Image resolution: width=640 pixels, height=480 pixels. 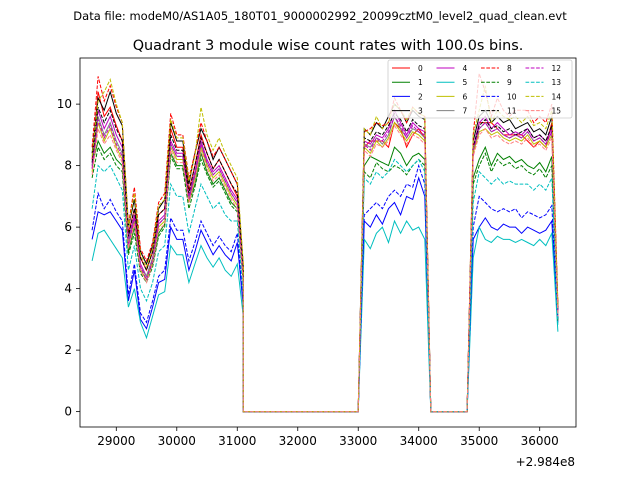 What do you see at coordinates (420, 111) in the screenshot?
I see `legend-label-3: 3` at bounding box center [420, 111].